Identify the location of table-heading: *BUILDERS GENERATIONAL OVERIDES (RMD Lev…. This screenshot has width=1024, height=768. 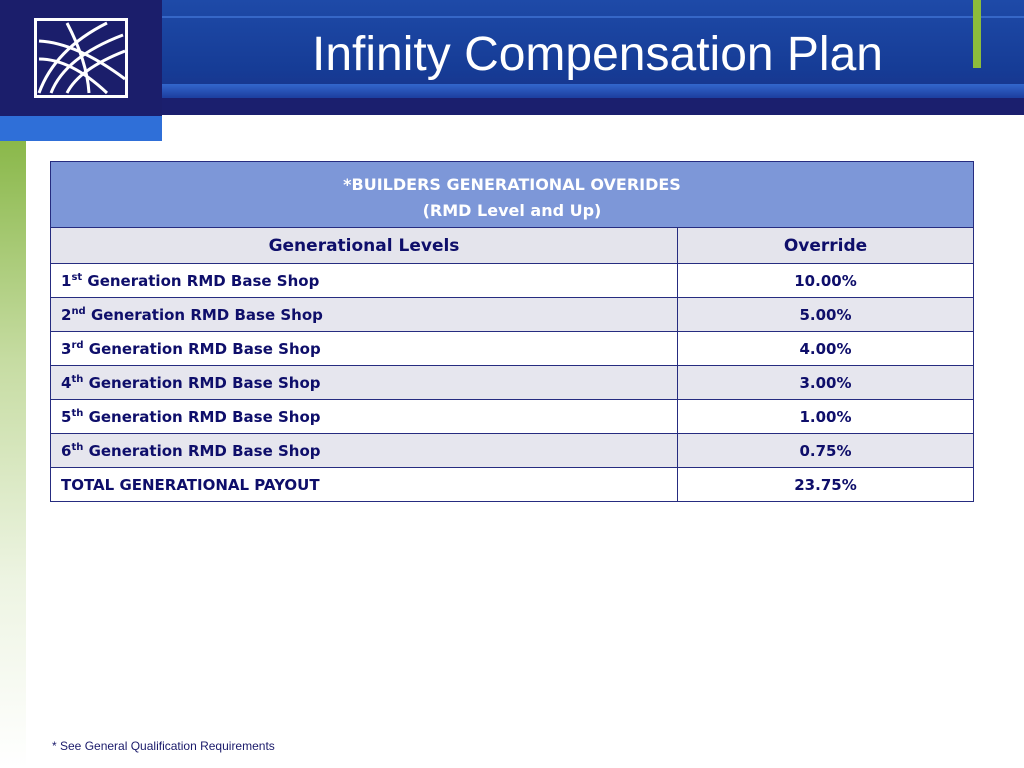
(512, 194).